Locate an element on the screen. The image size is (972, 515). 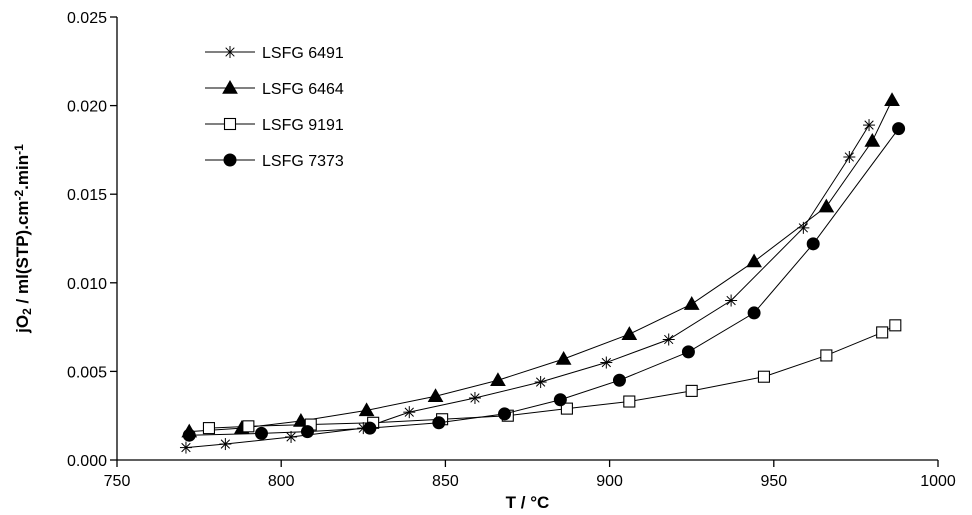
y-axis-title-part: / ml(STP).cm is located at coordinates (22, 254).